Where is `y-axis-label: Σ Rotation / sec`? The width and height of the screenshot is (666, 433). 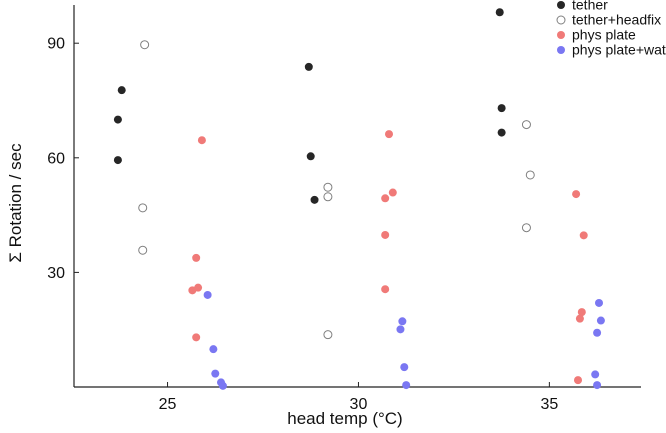 y-axis-label: Σ Rotation / sec is located at coordinates (15, 203).